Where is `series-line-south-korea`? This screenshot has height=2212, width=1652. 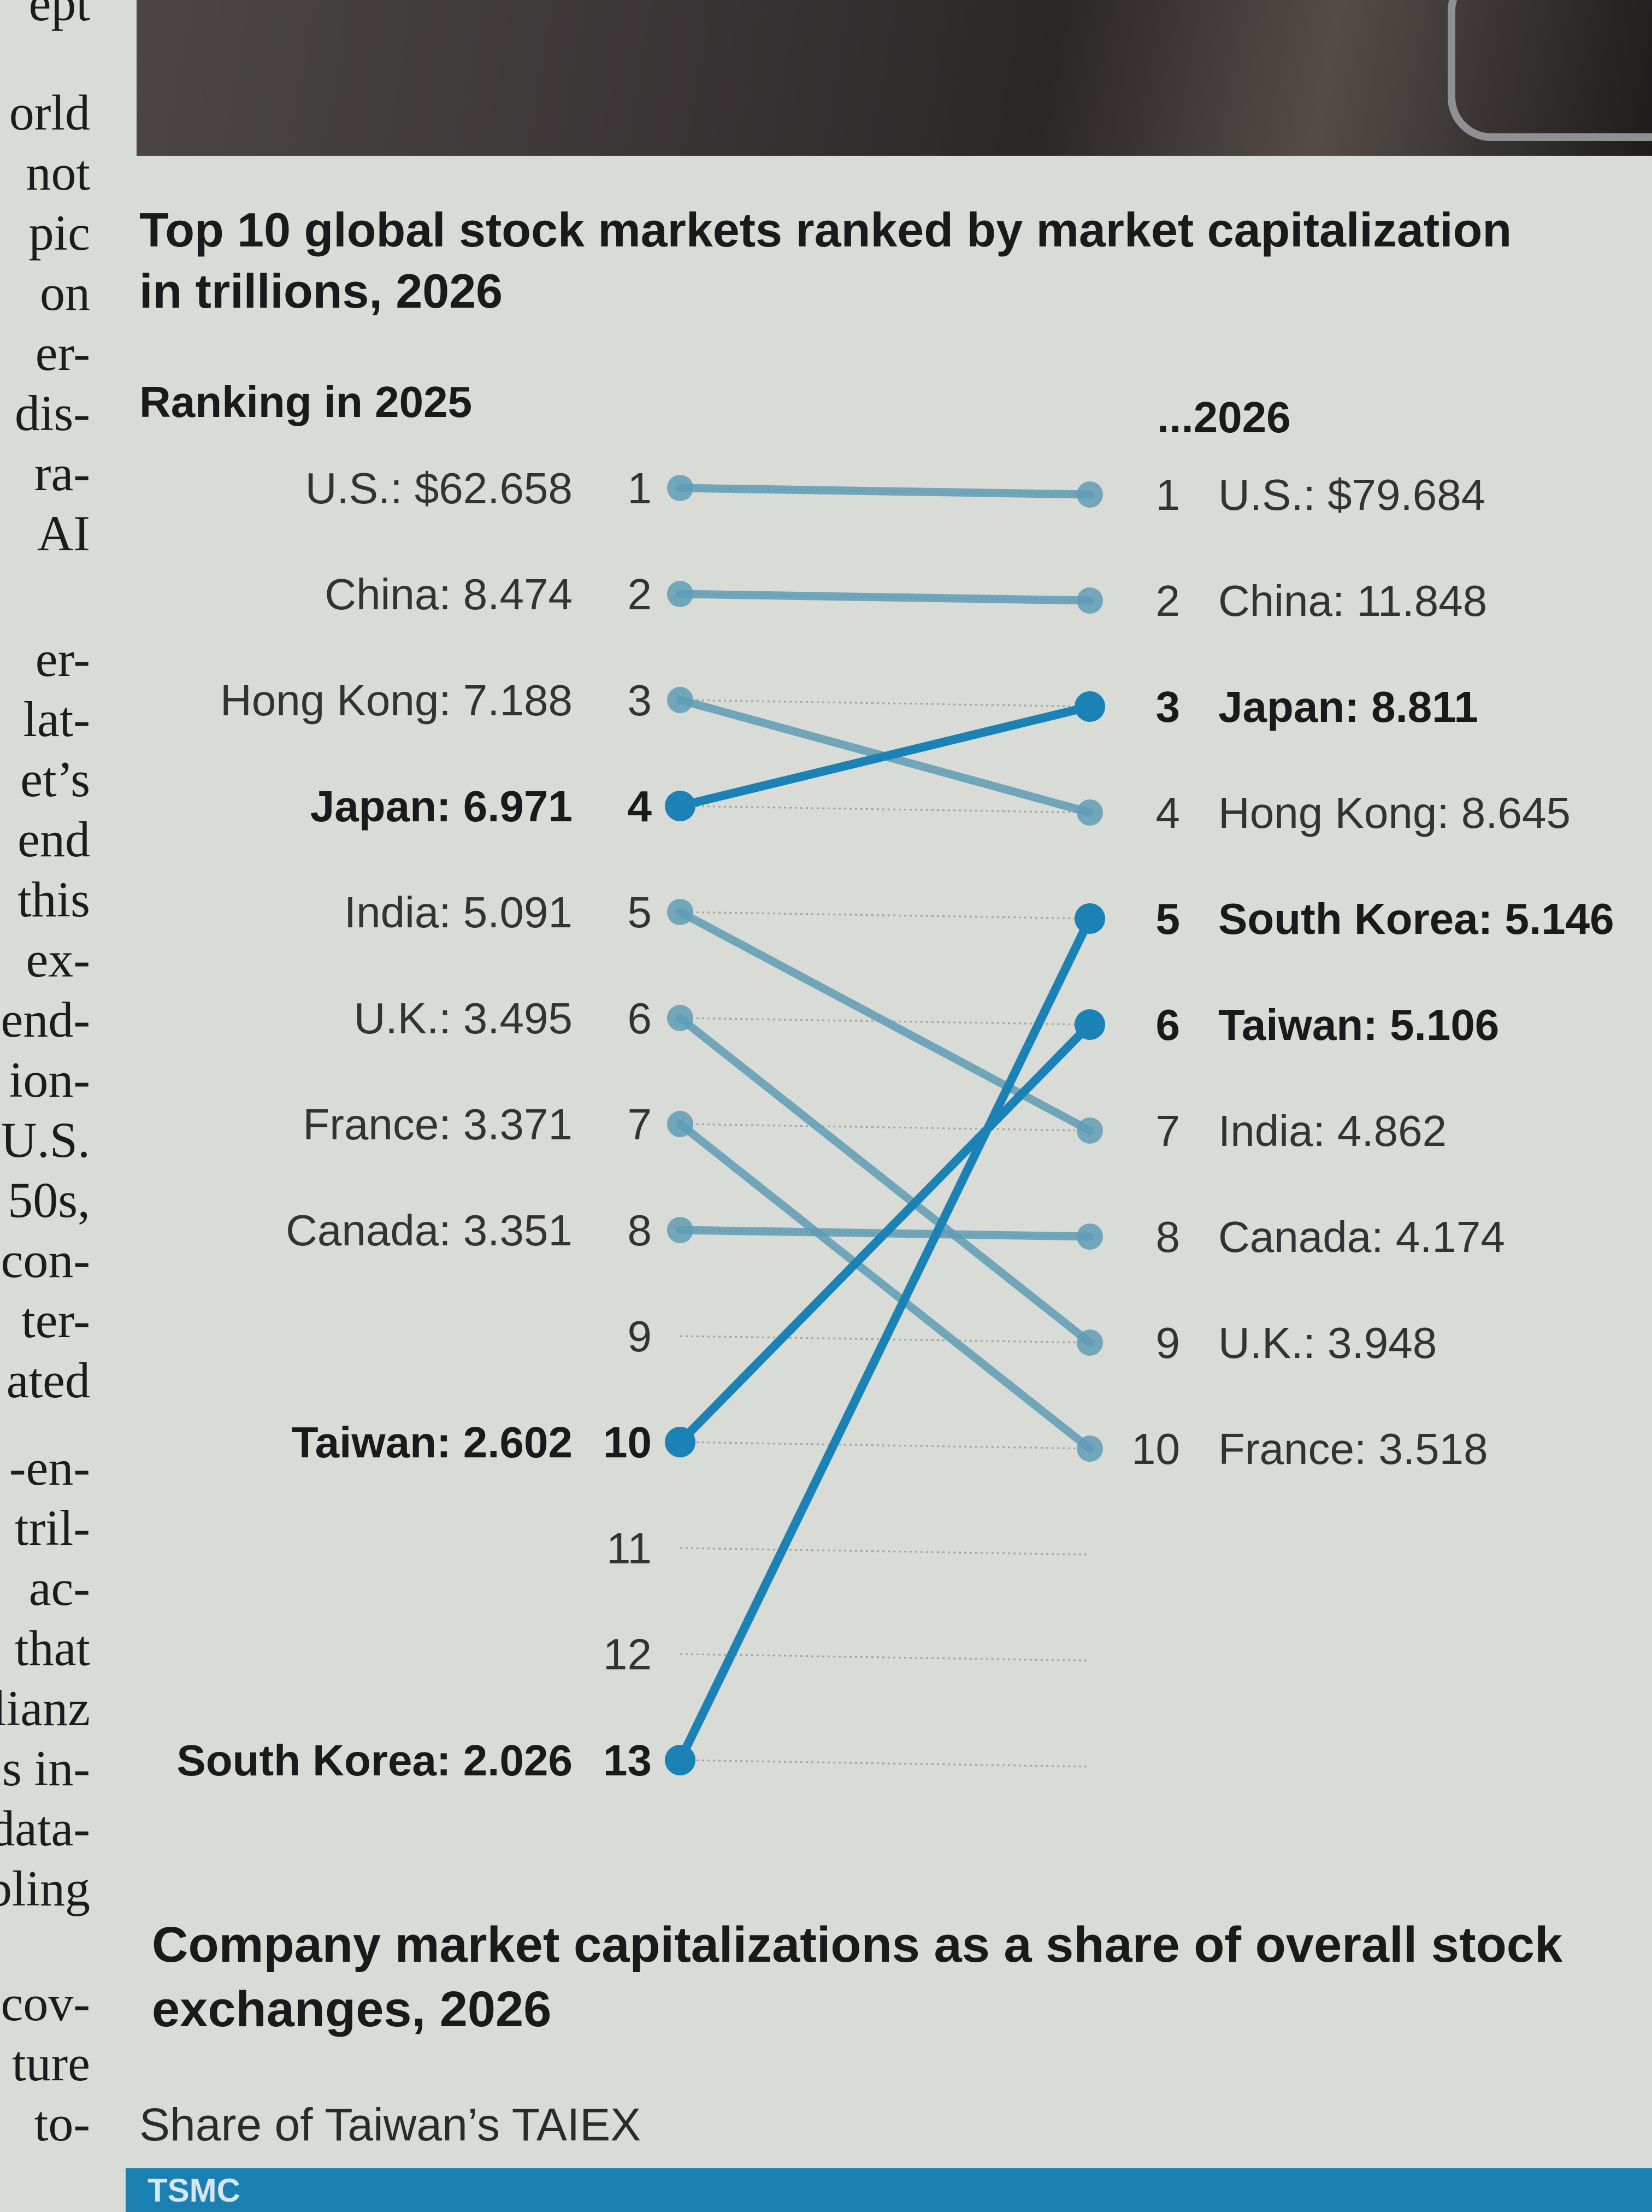
series-line-south-korea is located at coordinates (885, 1339).